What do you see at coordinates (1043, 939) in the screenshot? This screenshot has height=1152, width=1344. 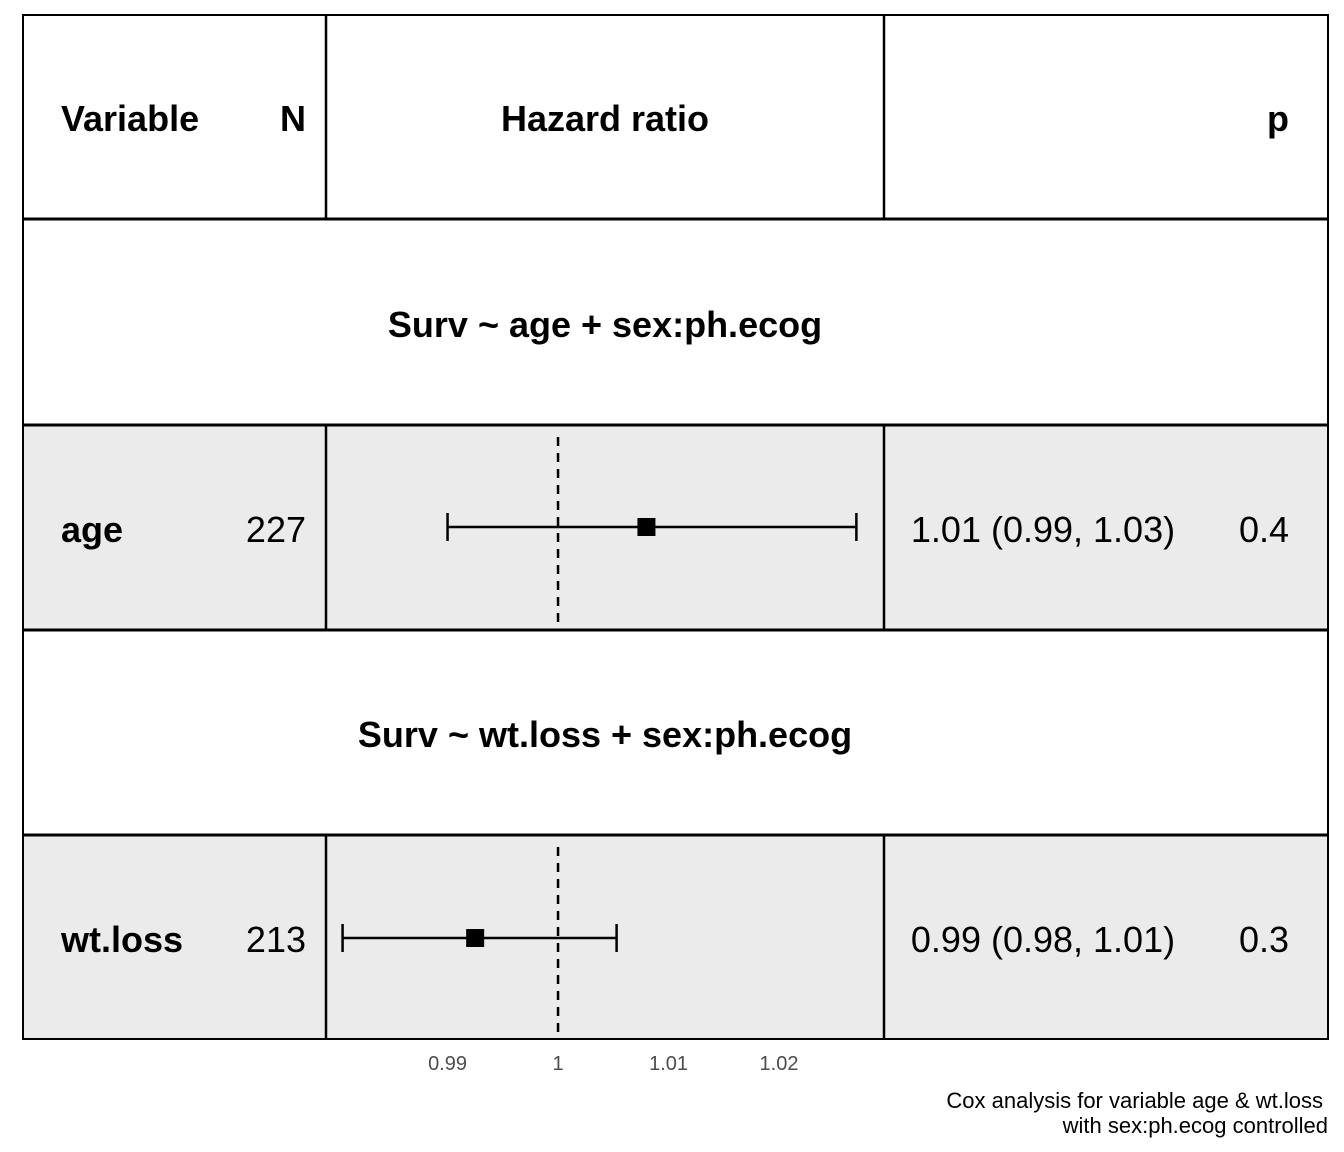 I see `row-wtloss-estimate: 0.99 (0.98, 1.01)` at bounding box center [1043, 939].